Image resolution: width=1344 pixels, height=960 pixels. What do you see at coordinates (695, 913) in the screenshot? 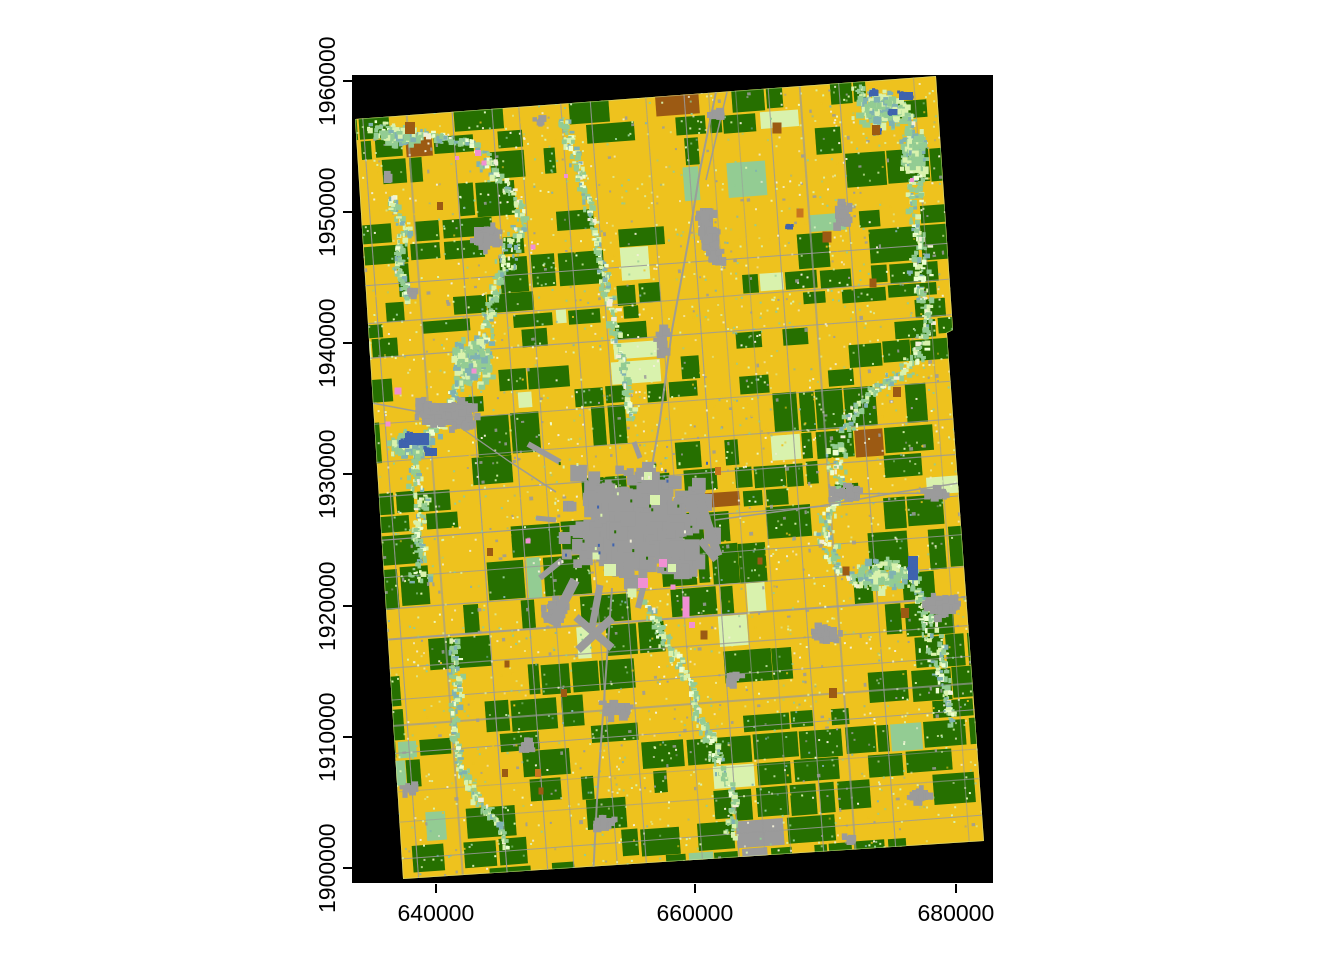
I see `x-tick-label: 660000` at bounding box center [695, 913].